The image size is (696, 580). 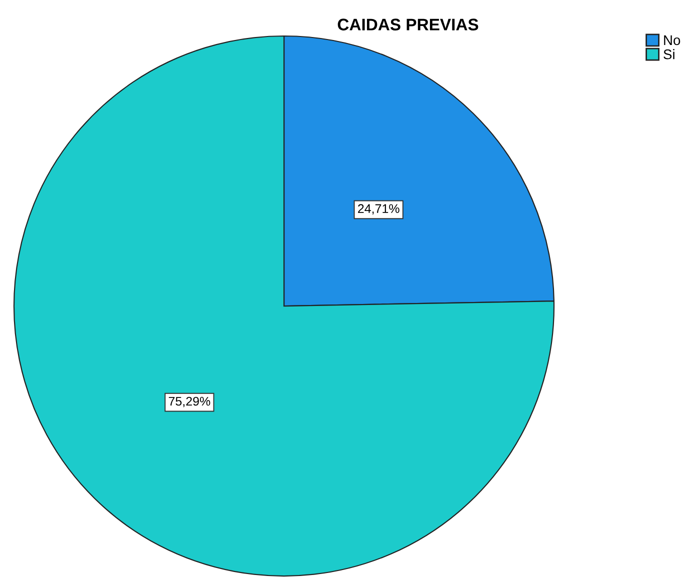 I want to click on chart-title: CAIDAS PREVIAS, so click(x=408, y=24).